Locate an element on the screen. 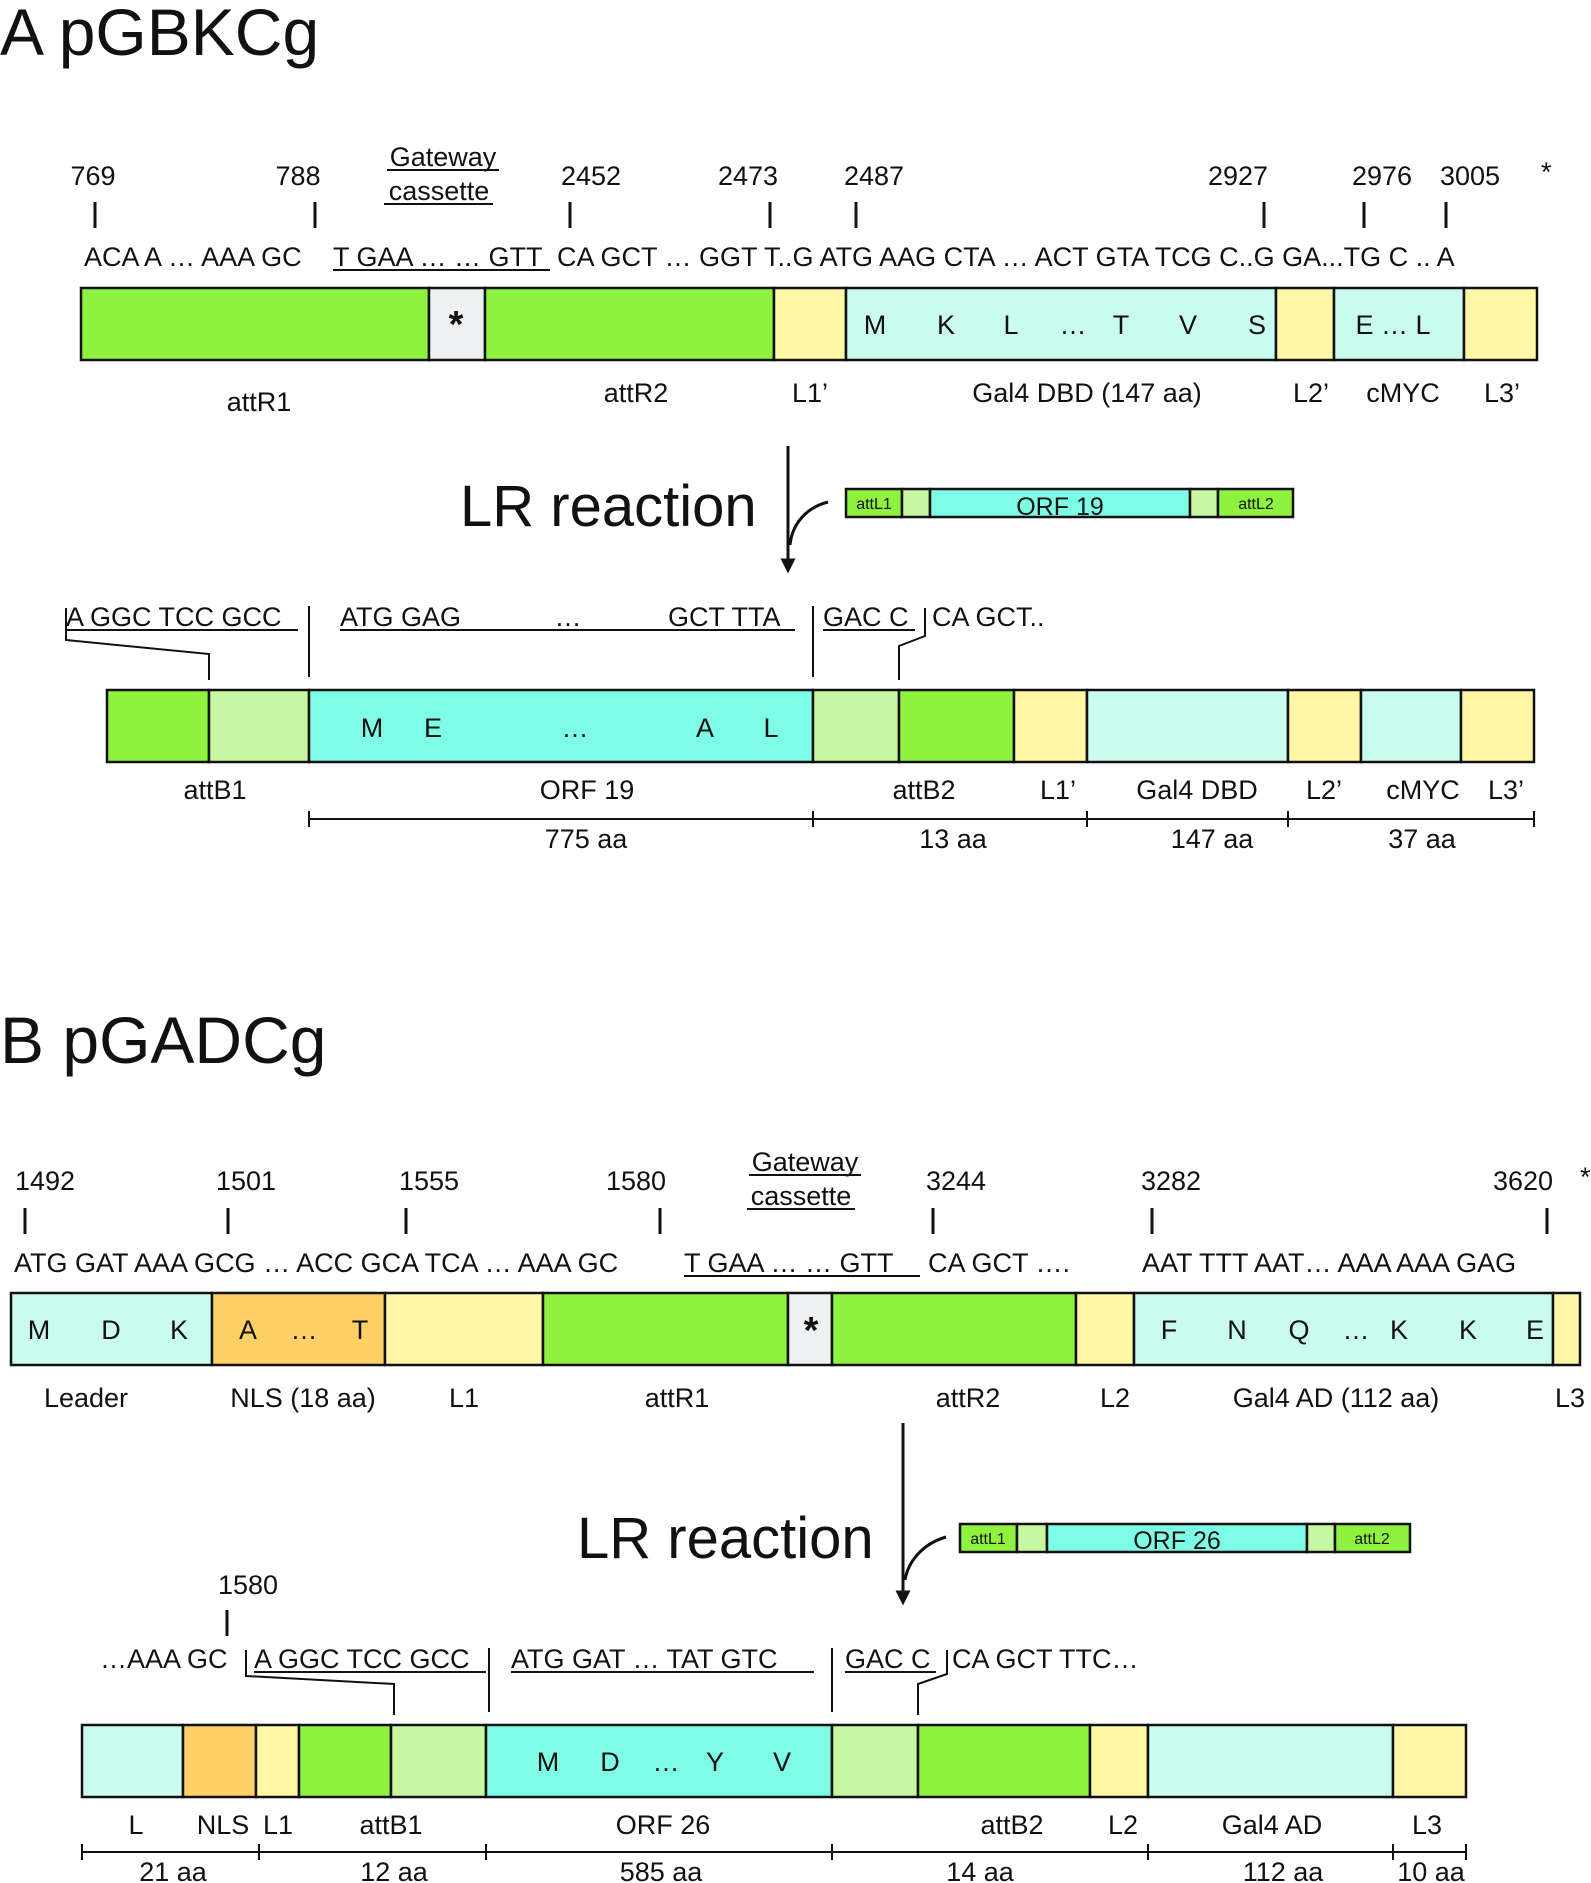  position-label: 2927 is located at coordinates (1238, 176).